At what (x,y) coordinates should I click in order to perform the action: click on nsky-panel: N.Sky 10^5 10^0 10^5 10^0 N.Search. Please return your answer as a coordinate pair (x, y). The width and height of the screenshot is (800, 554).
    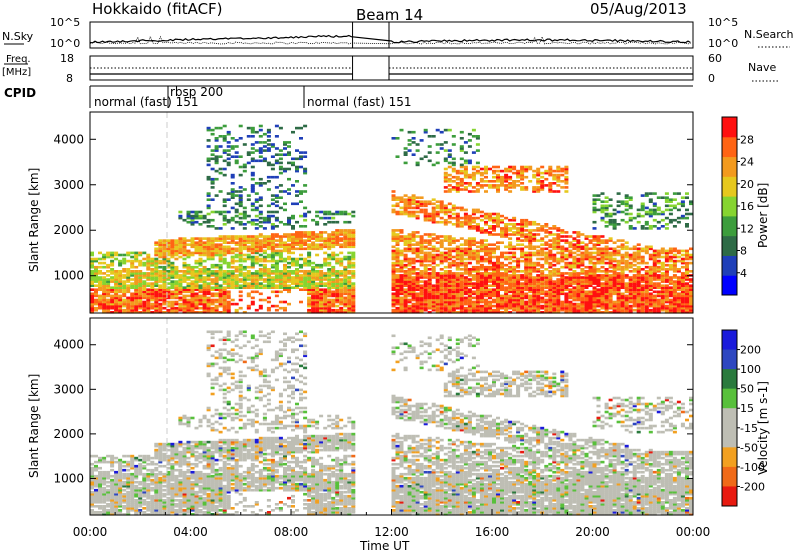
    Looking at the image, I should click on (398, 33).